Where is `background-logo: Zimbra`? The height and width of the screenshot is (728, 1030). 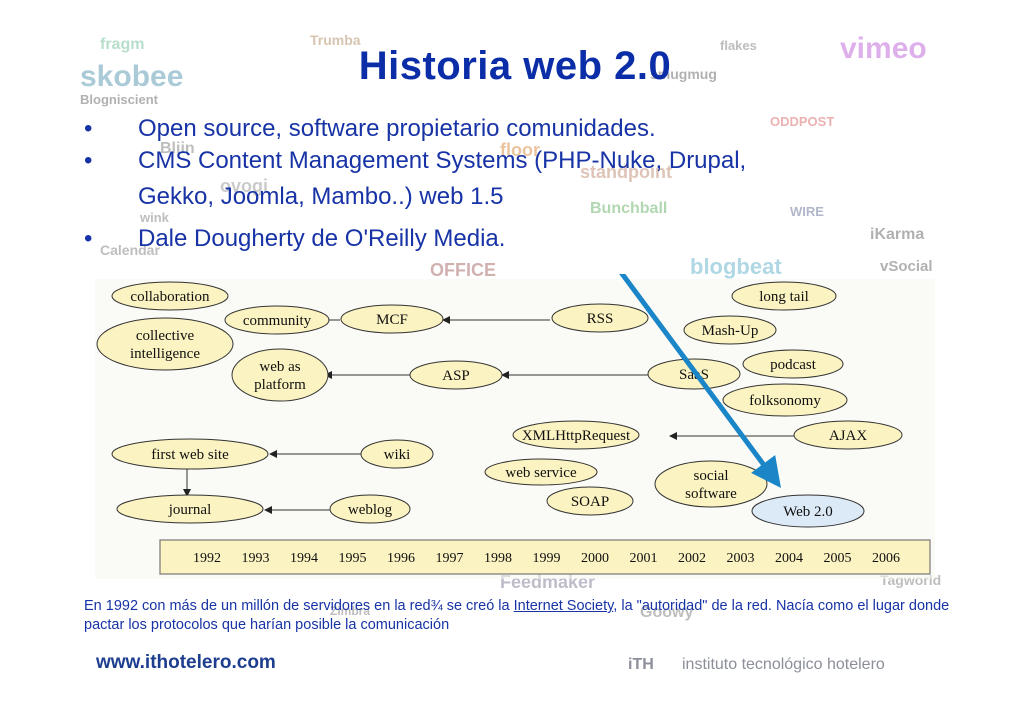
background-logo: Zimbra is located at coordinates (350, 611).